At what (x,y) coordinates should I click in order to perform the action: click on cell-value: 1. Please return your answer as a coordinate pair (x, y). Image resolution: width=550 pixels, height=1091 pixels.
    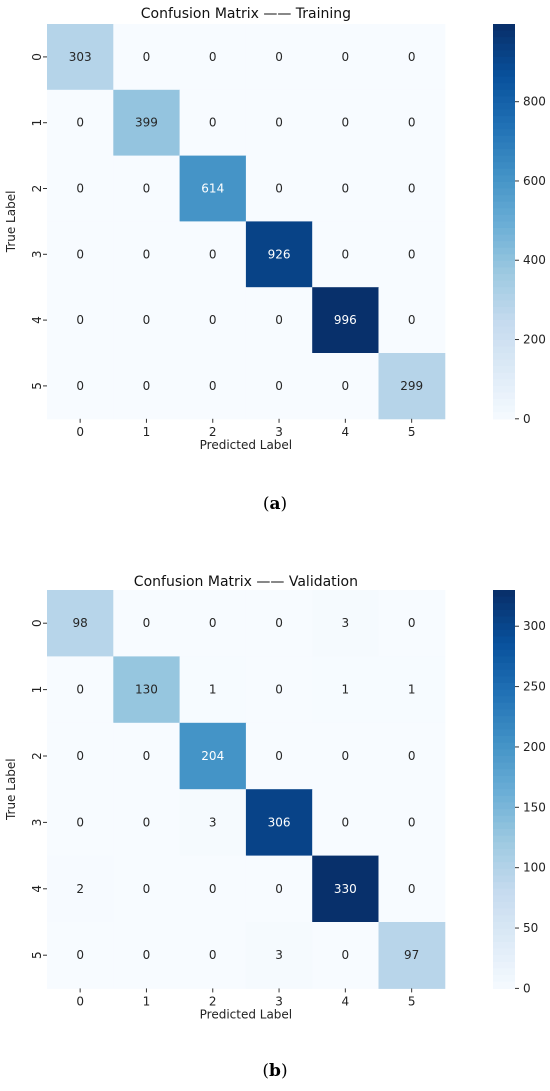
    Looking at the image, I should click on (213, 690).